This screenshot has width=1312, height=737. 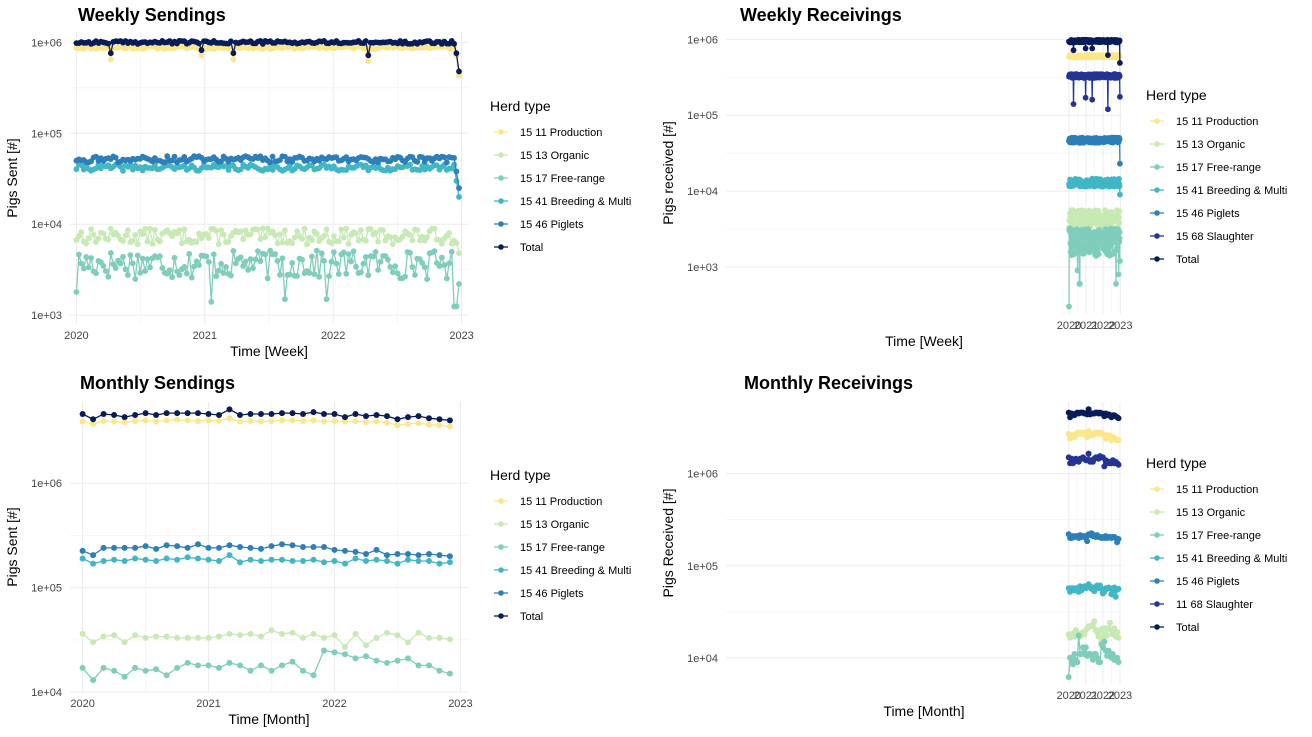 I want to click on series-line, so click(x=266, y=639).